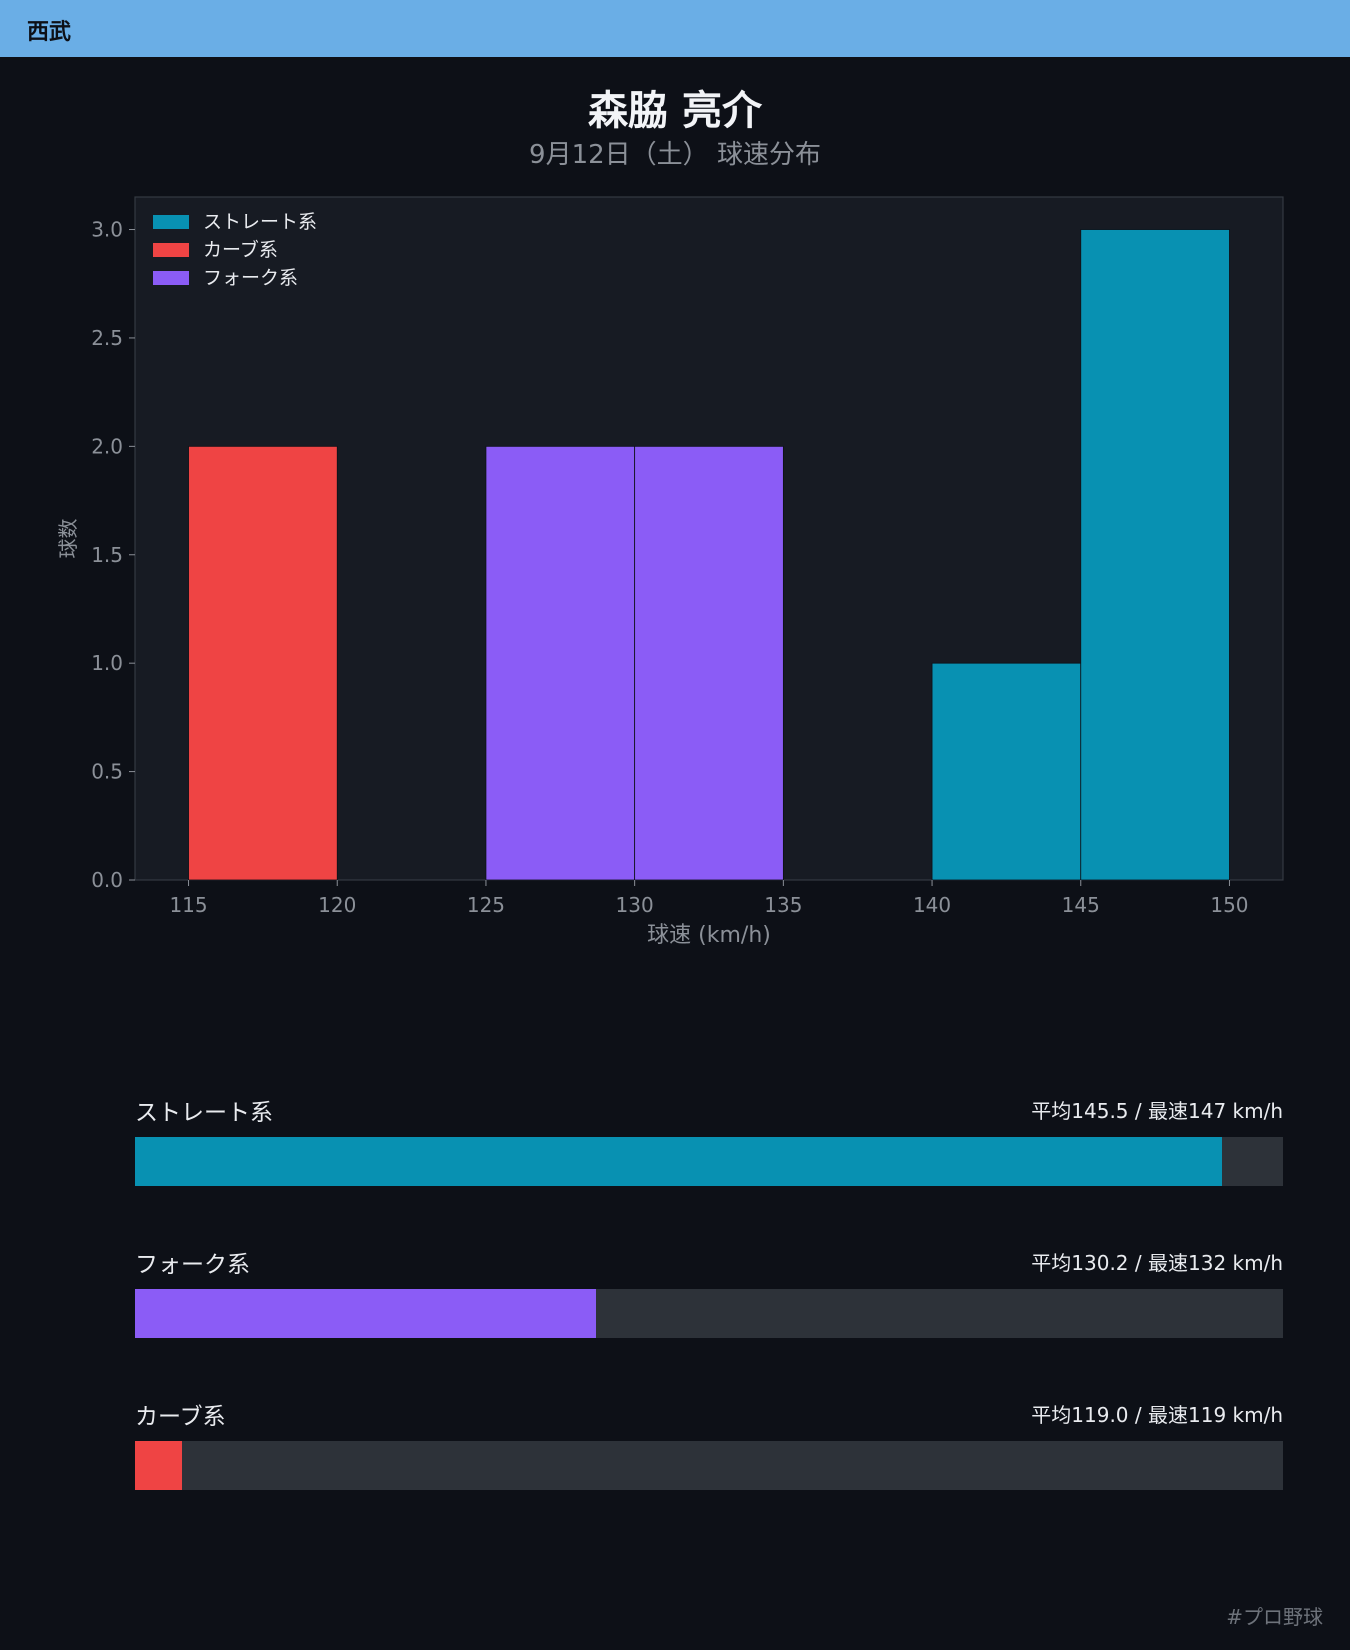  Describe the element at coordinates (107, 555) in the screenshot. I see `y-tick-label: 1.5` at that location.